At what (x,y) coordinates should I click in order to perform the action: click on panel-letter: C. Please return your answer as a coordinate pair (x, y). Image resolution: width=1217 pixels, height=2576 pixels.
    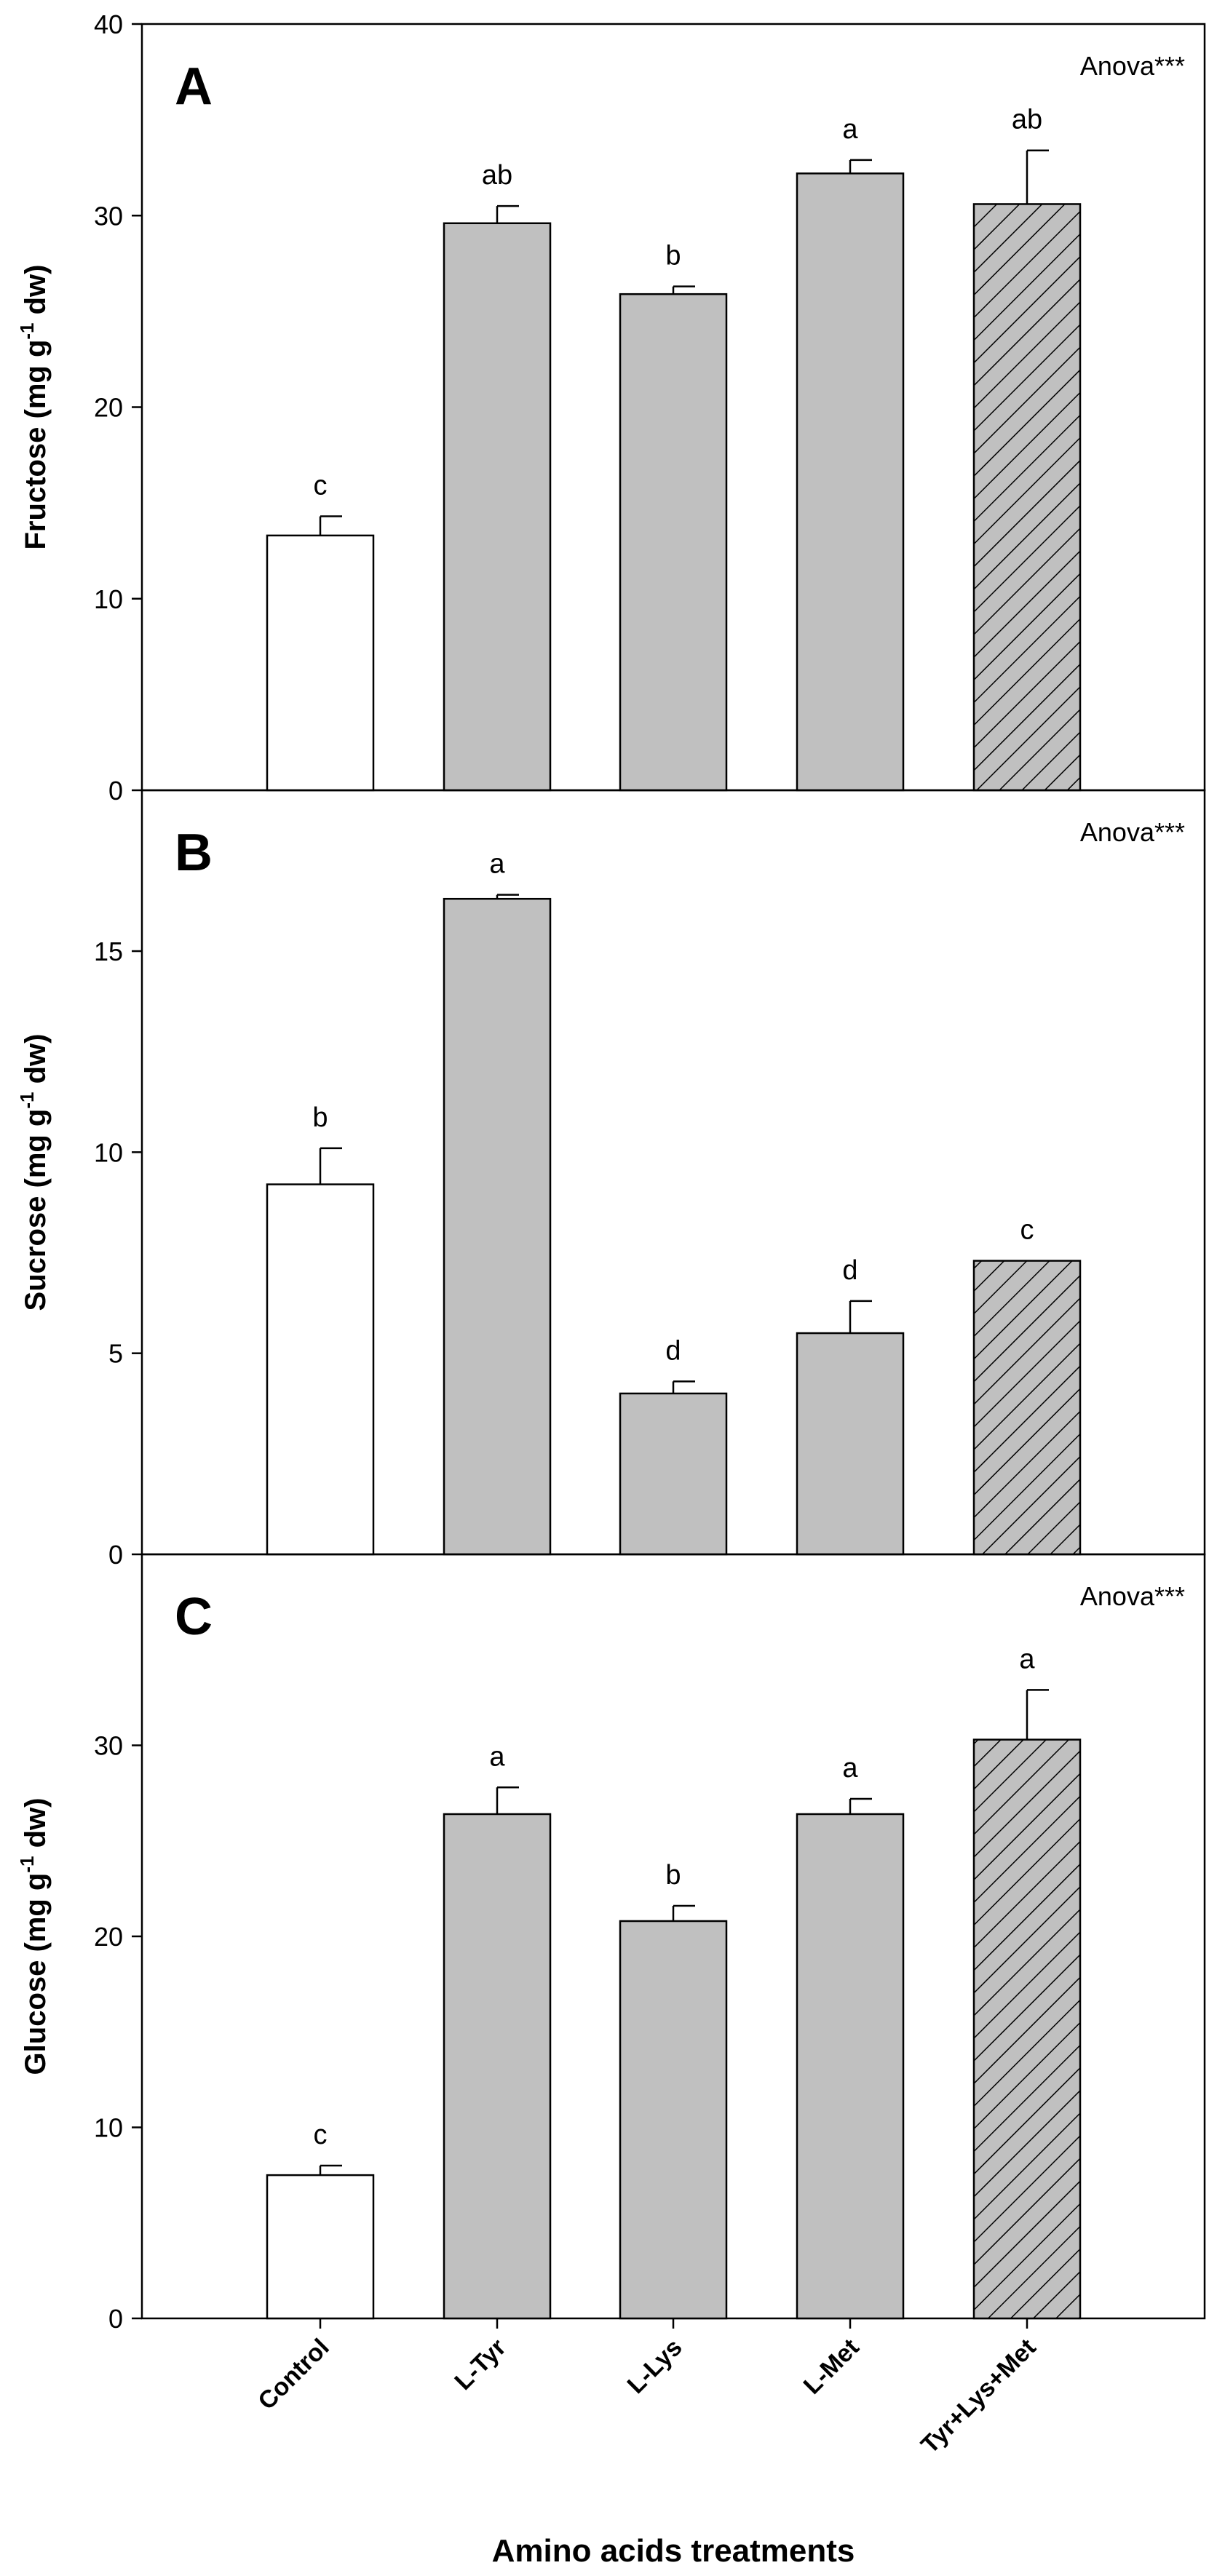
    Looking at the image, I should click on (194, 1617).